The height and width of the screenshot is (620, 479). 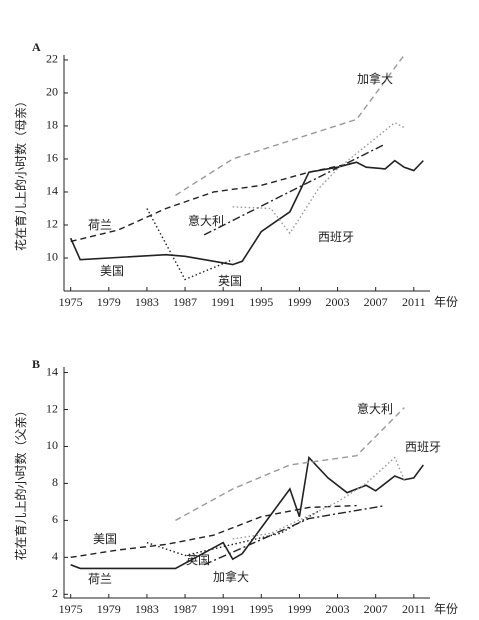 What do you see at coordinates (55, 593) in the screenshot?
I see `y-tick-label: 2` at bounding box center [55, 593].